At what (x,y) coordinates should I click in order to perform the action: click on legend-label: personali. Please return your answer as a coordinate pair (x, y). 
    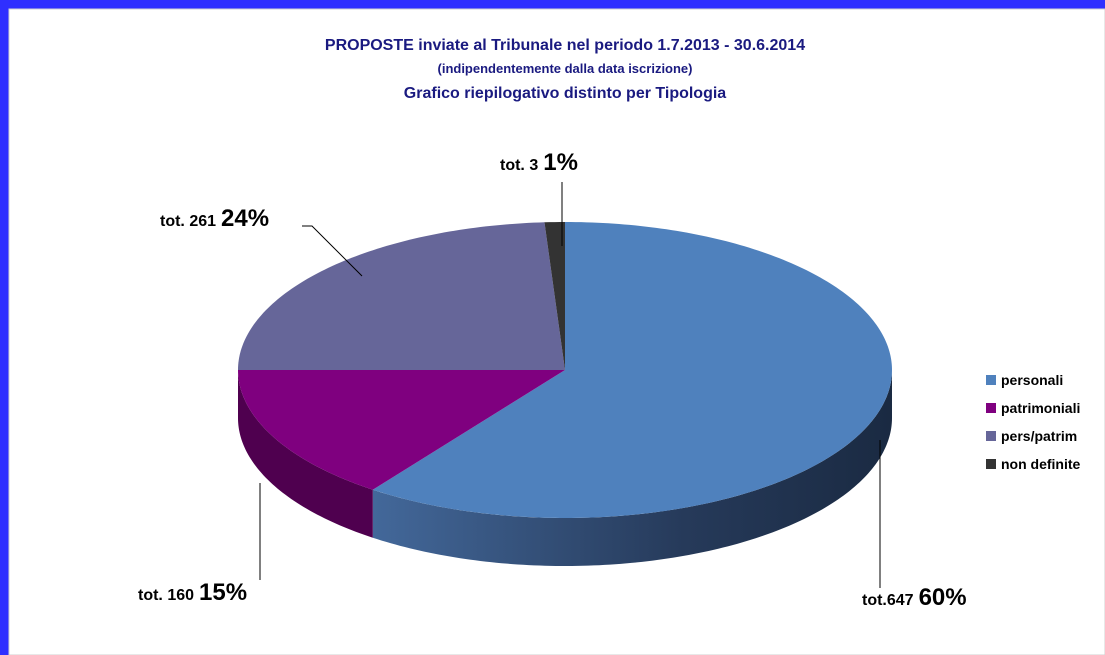
    Looking at the image, I should click on (1032, 380).